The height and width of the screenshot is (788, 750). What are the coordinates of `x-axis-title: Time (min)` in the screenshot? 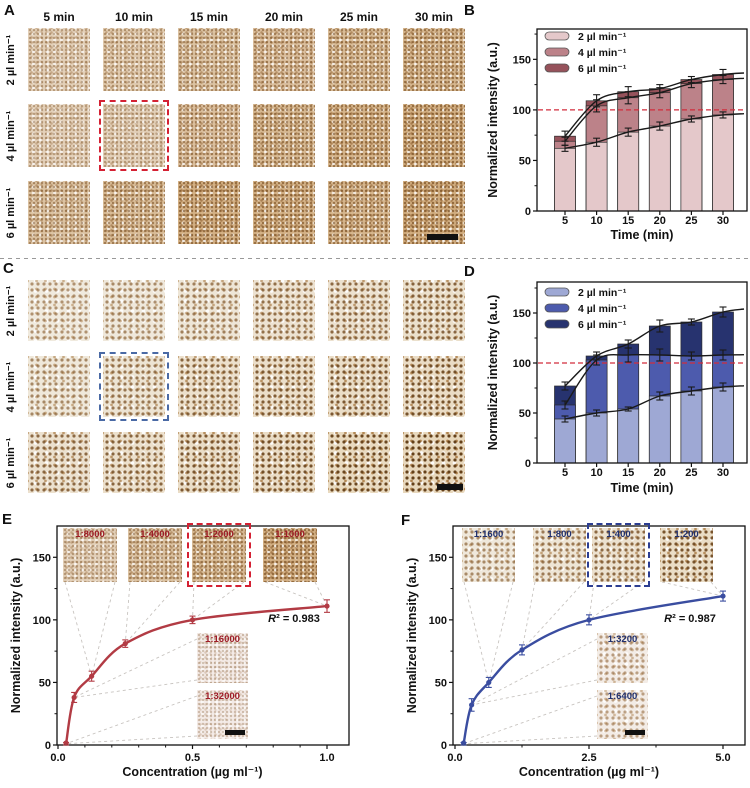 It's located at (642, 235).